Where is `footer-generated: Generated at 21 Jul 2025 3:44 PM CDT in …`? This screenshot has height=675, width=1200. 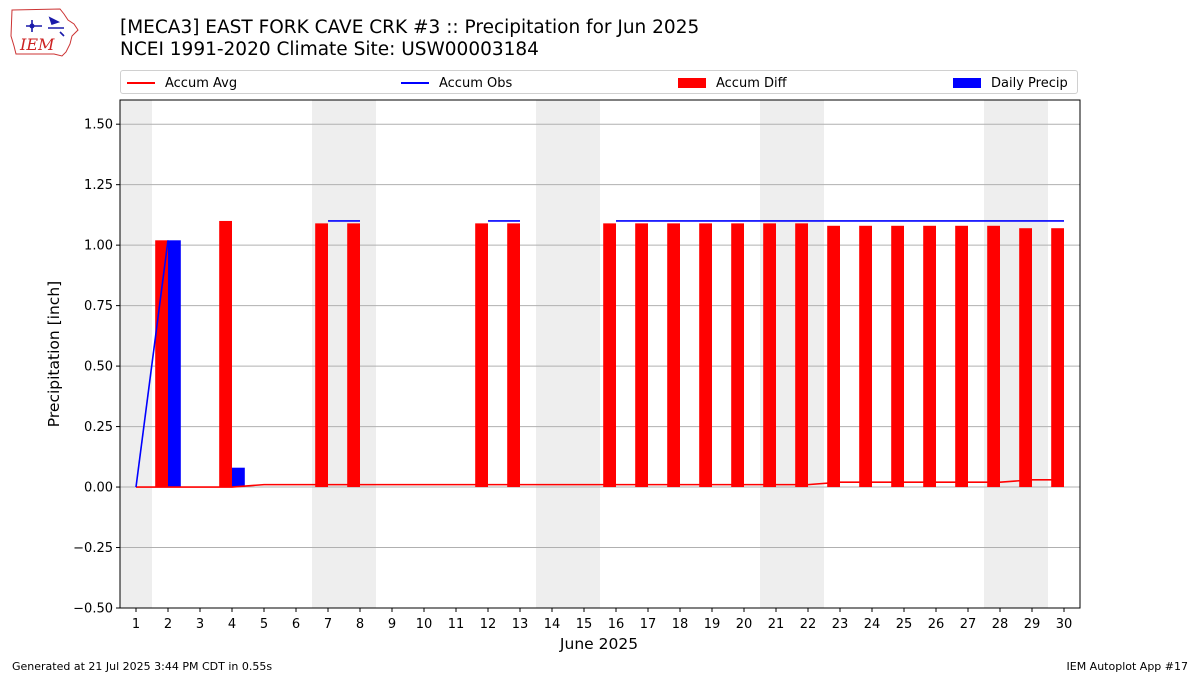
footer-generated: Generated at 21 Jul 2025 3:44 PM CDT in … is located at coordinates (142, 666).